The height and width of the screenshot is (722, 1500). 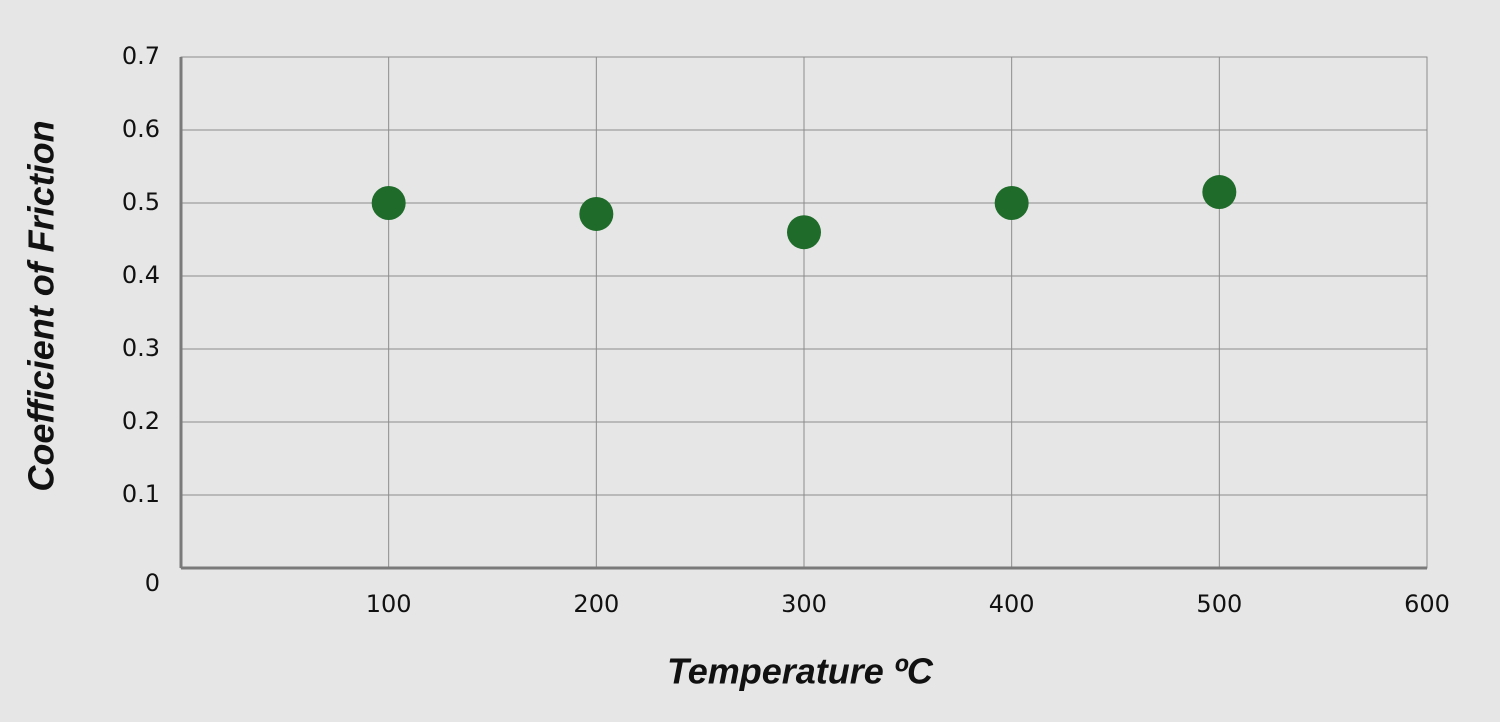 I want to click on x-tick-label: 100, so click(x=389, y=604).